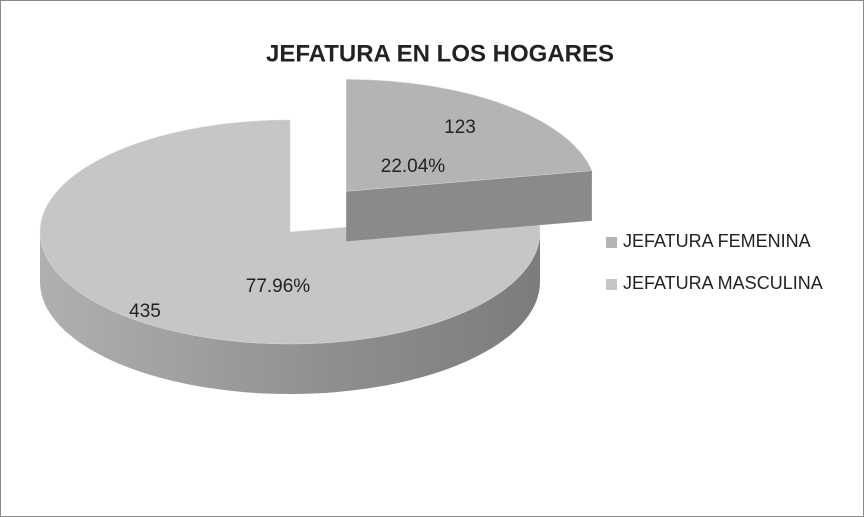 The width and height of the screenshot is (864, 517). I want to click on slice, so click(469, 135).